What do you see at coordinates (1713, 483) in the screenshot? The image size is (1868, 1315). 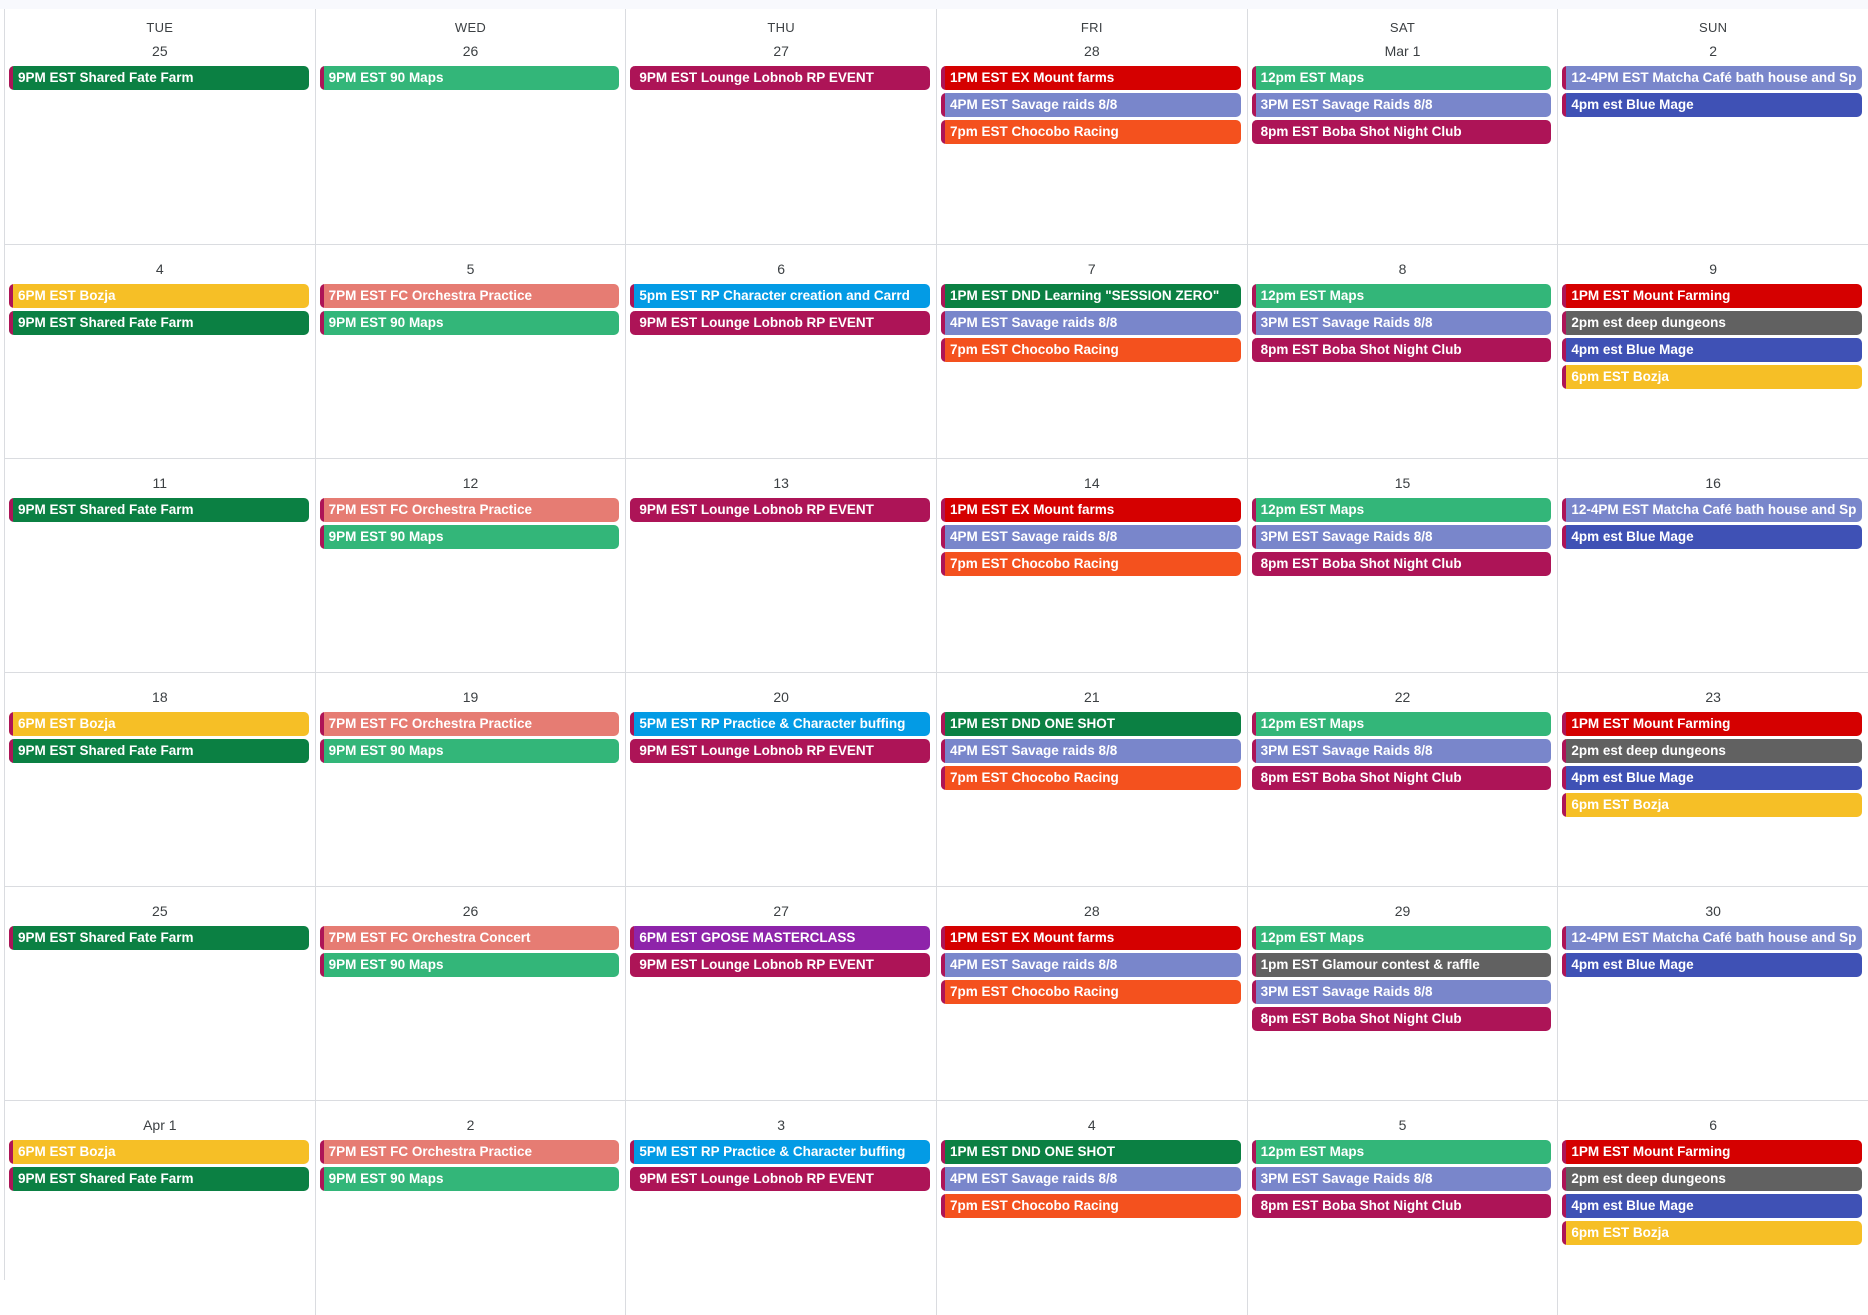 I see `day-number: 16` at bounding box center [1713, 483].